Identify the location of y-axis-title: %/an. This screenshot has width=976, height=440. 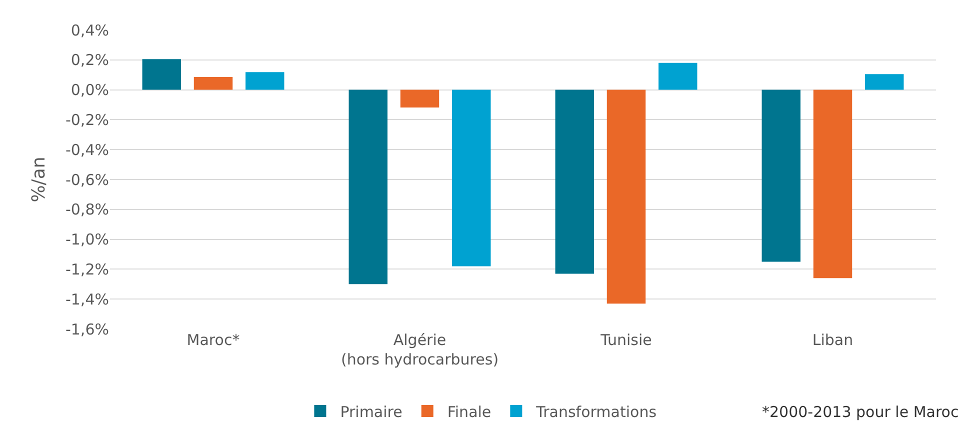
(39, 179).